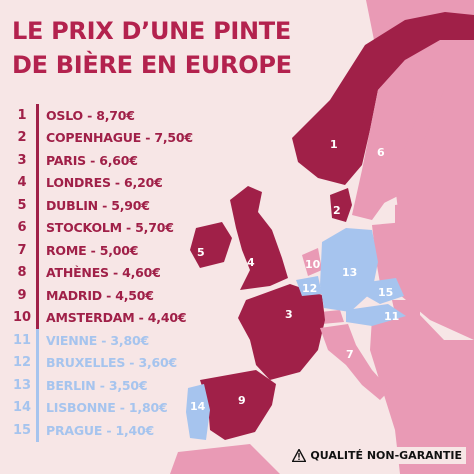 The width and height of the screenshot is (474, 474). I want to click on map-label-germany: 13, so click(349, 272).